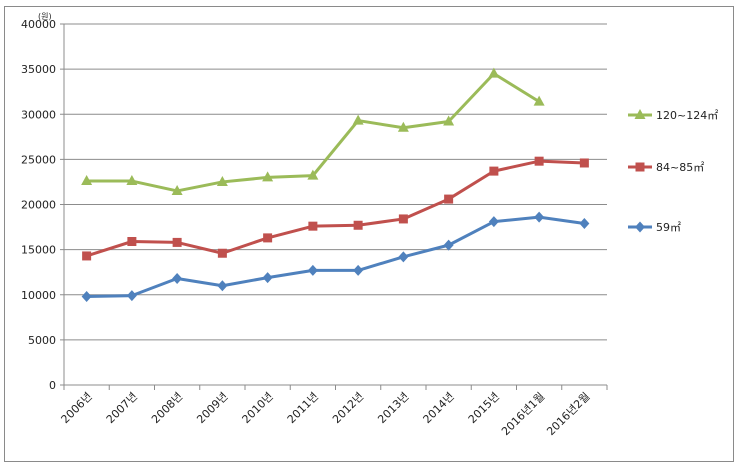 This screenshot has height=469, width=740. What do you see at coordinates (38, 69) in the screenshot?
I see `y-tick-label: 35000` at bounding box center [38, 69].